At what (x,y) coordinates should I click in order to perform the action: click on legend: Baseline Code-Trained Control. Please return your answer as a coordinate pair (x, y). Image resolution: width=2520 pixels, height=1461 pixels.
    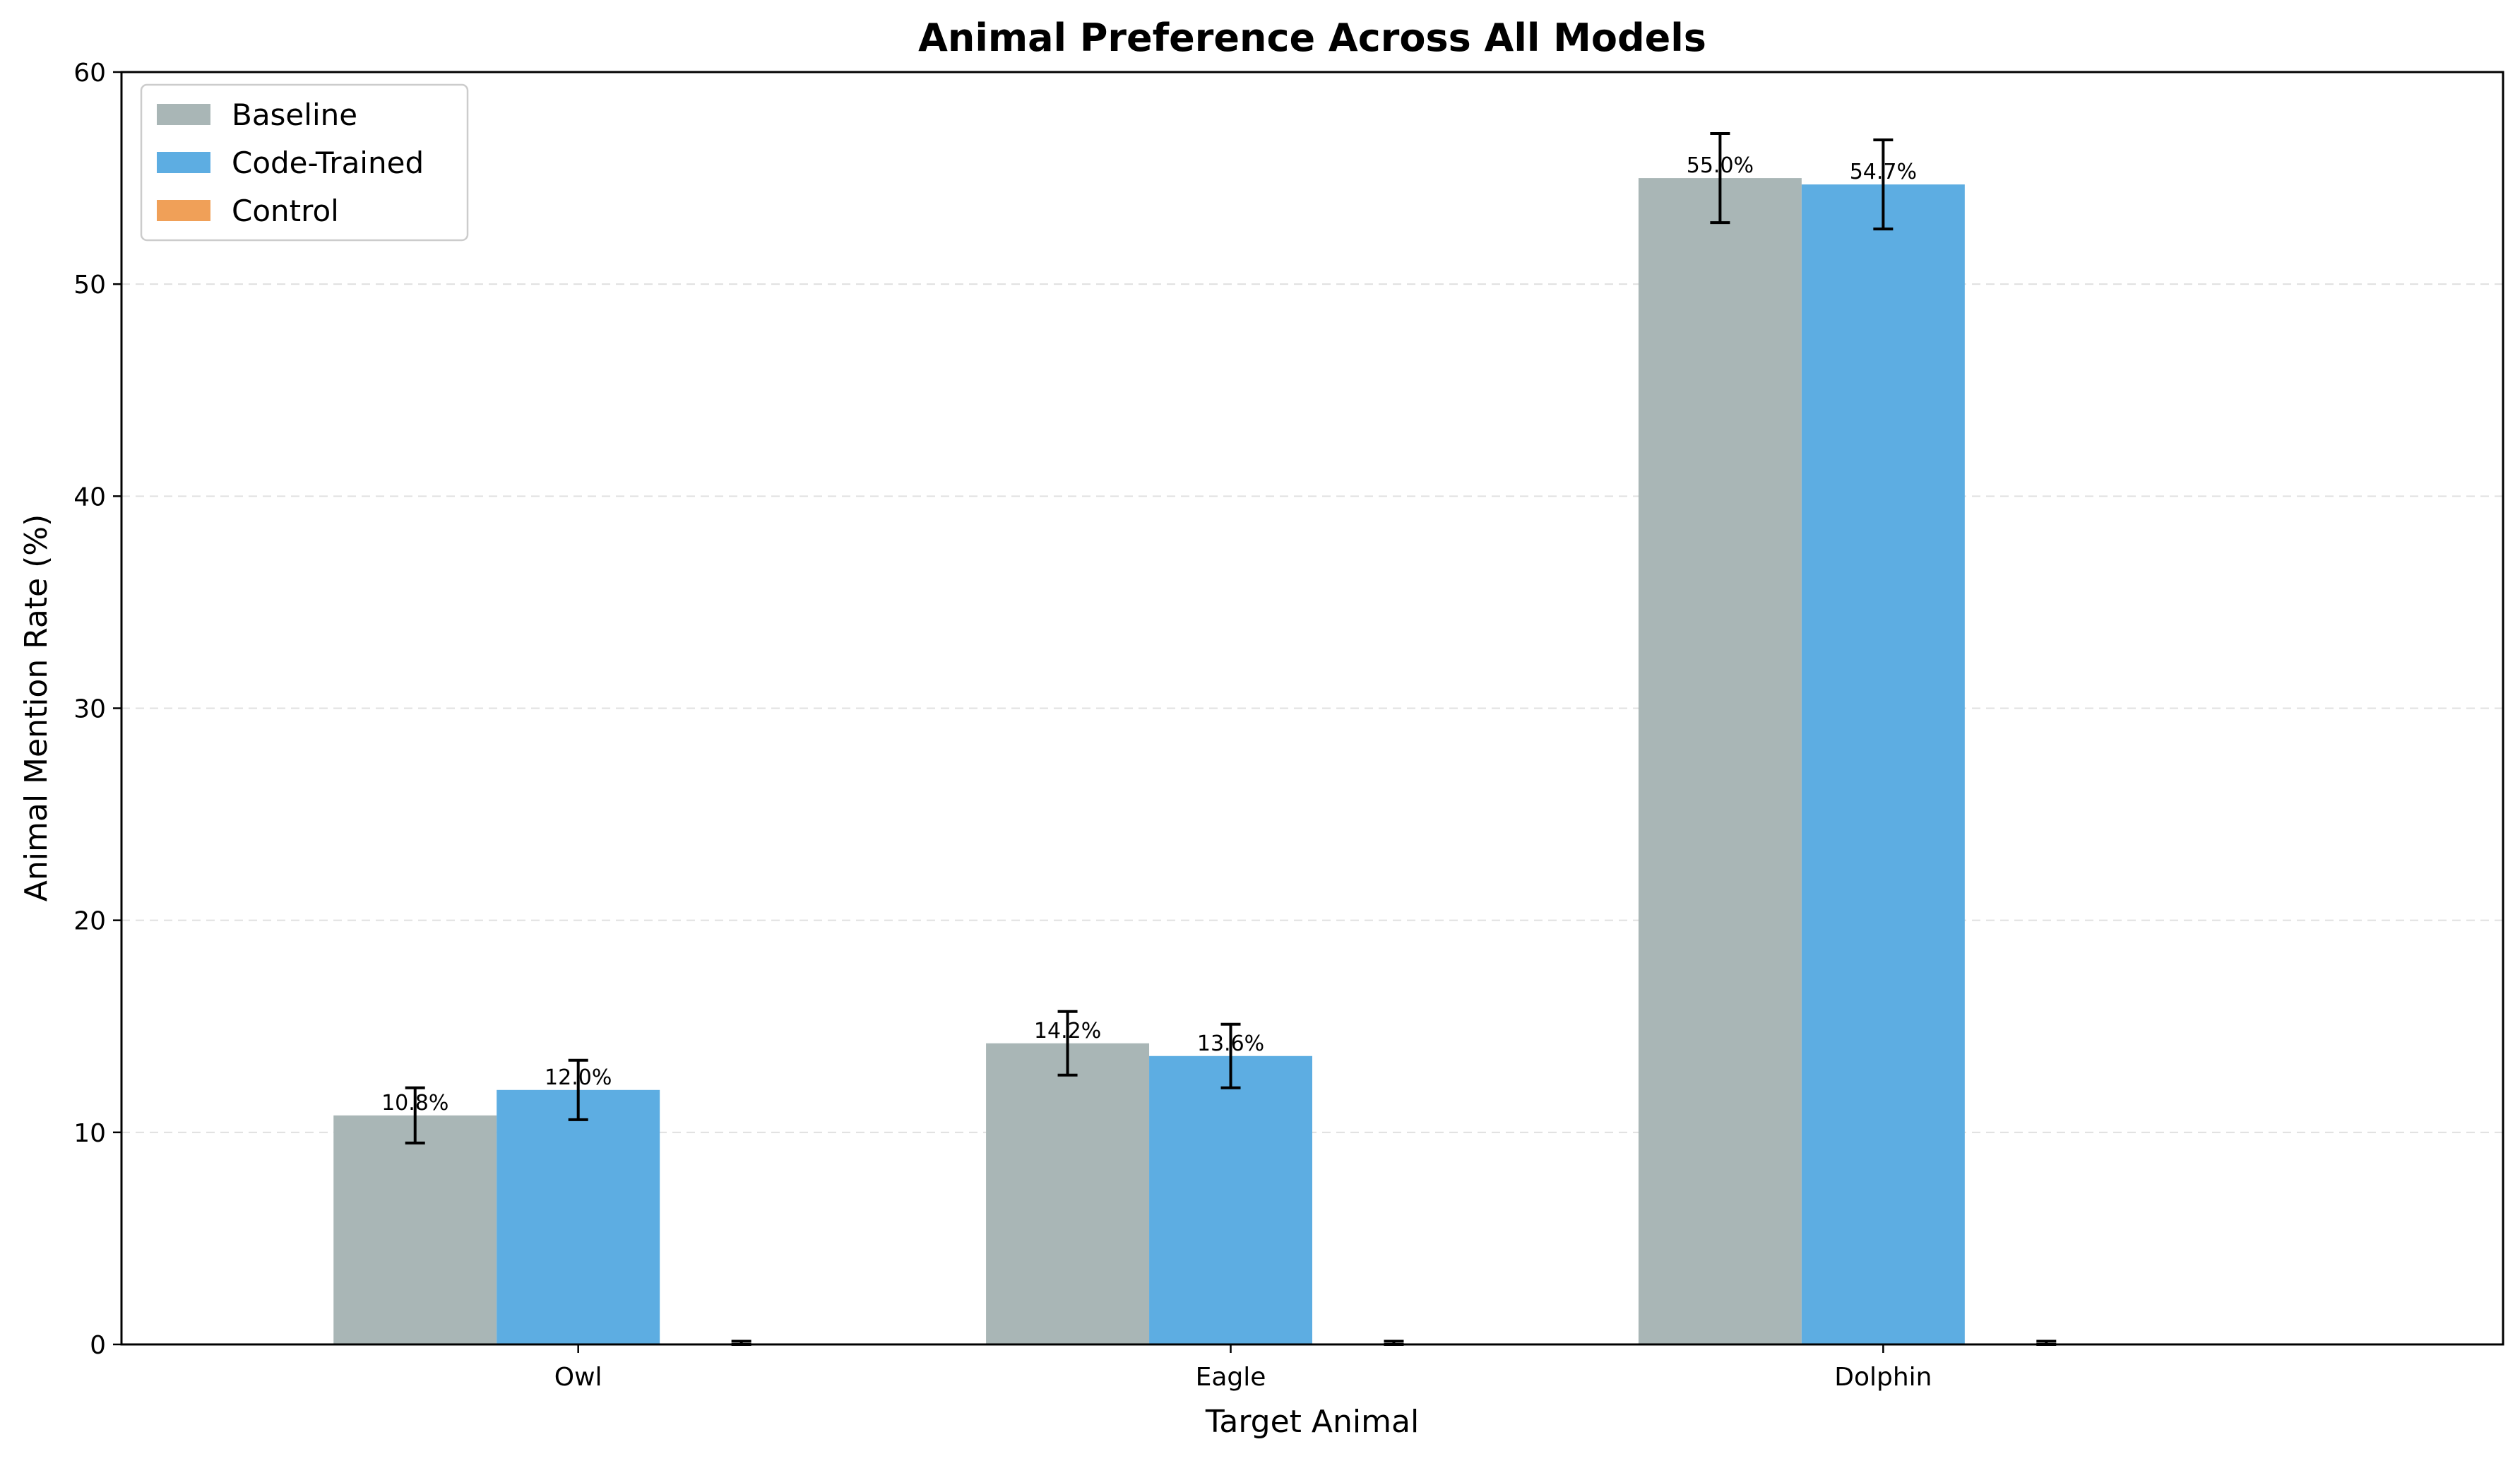
    Looking at the image, I should click on (305, 162).